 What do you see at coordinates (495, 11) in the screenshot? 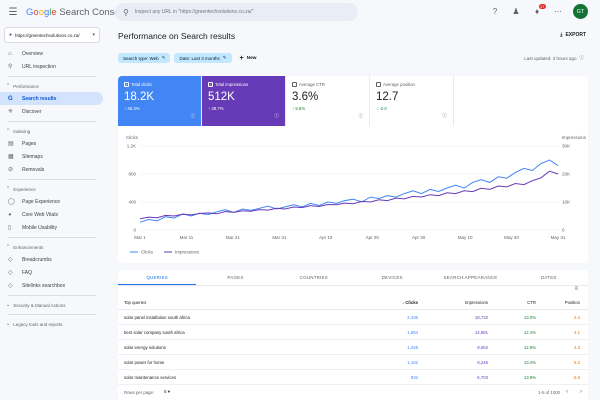
I see `help-icon: ?` at bounding box center [495, 11].